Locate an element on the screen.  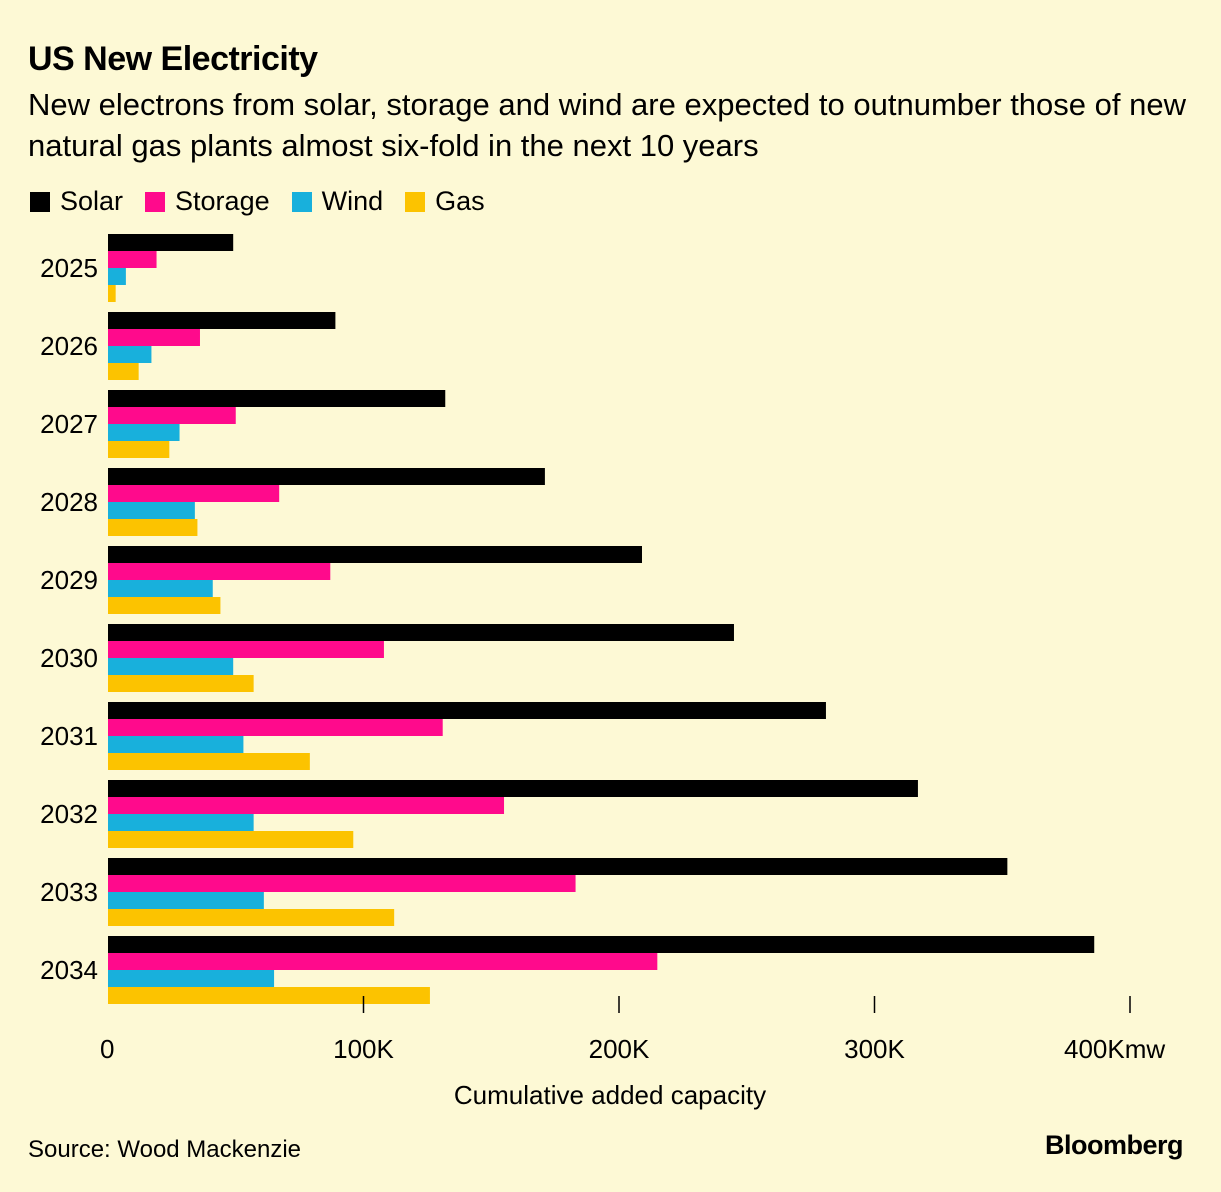
bar-solar-2025 is located at coordinates (171, 242).